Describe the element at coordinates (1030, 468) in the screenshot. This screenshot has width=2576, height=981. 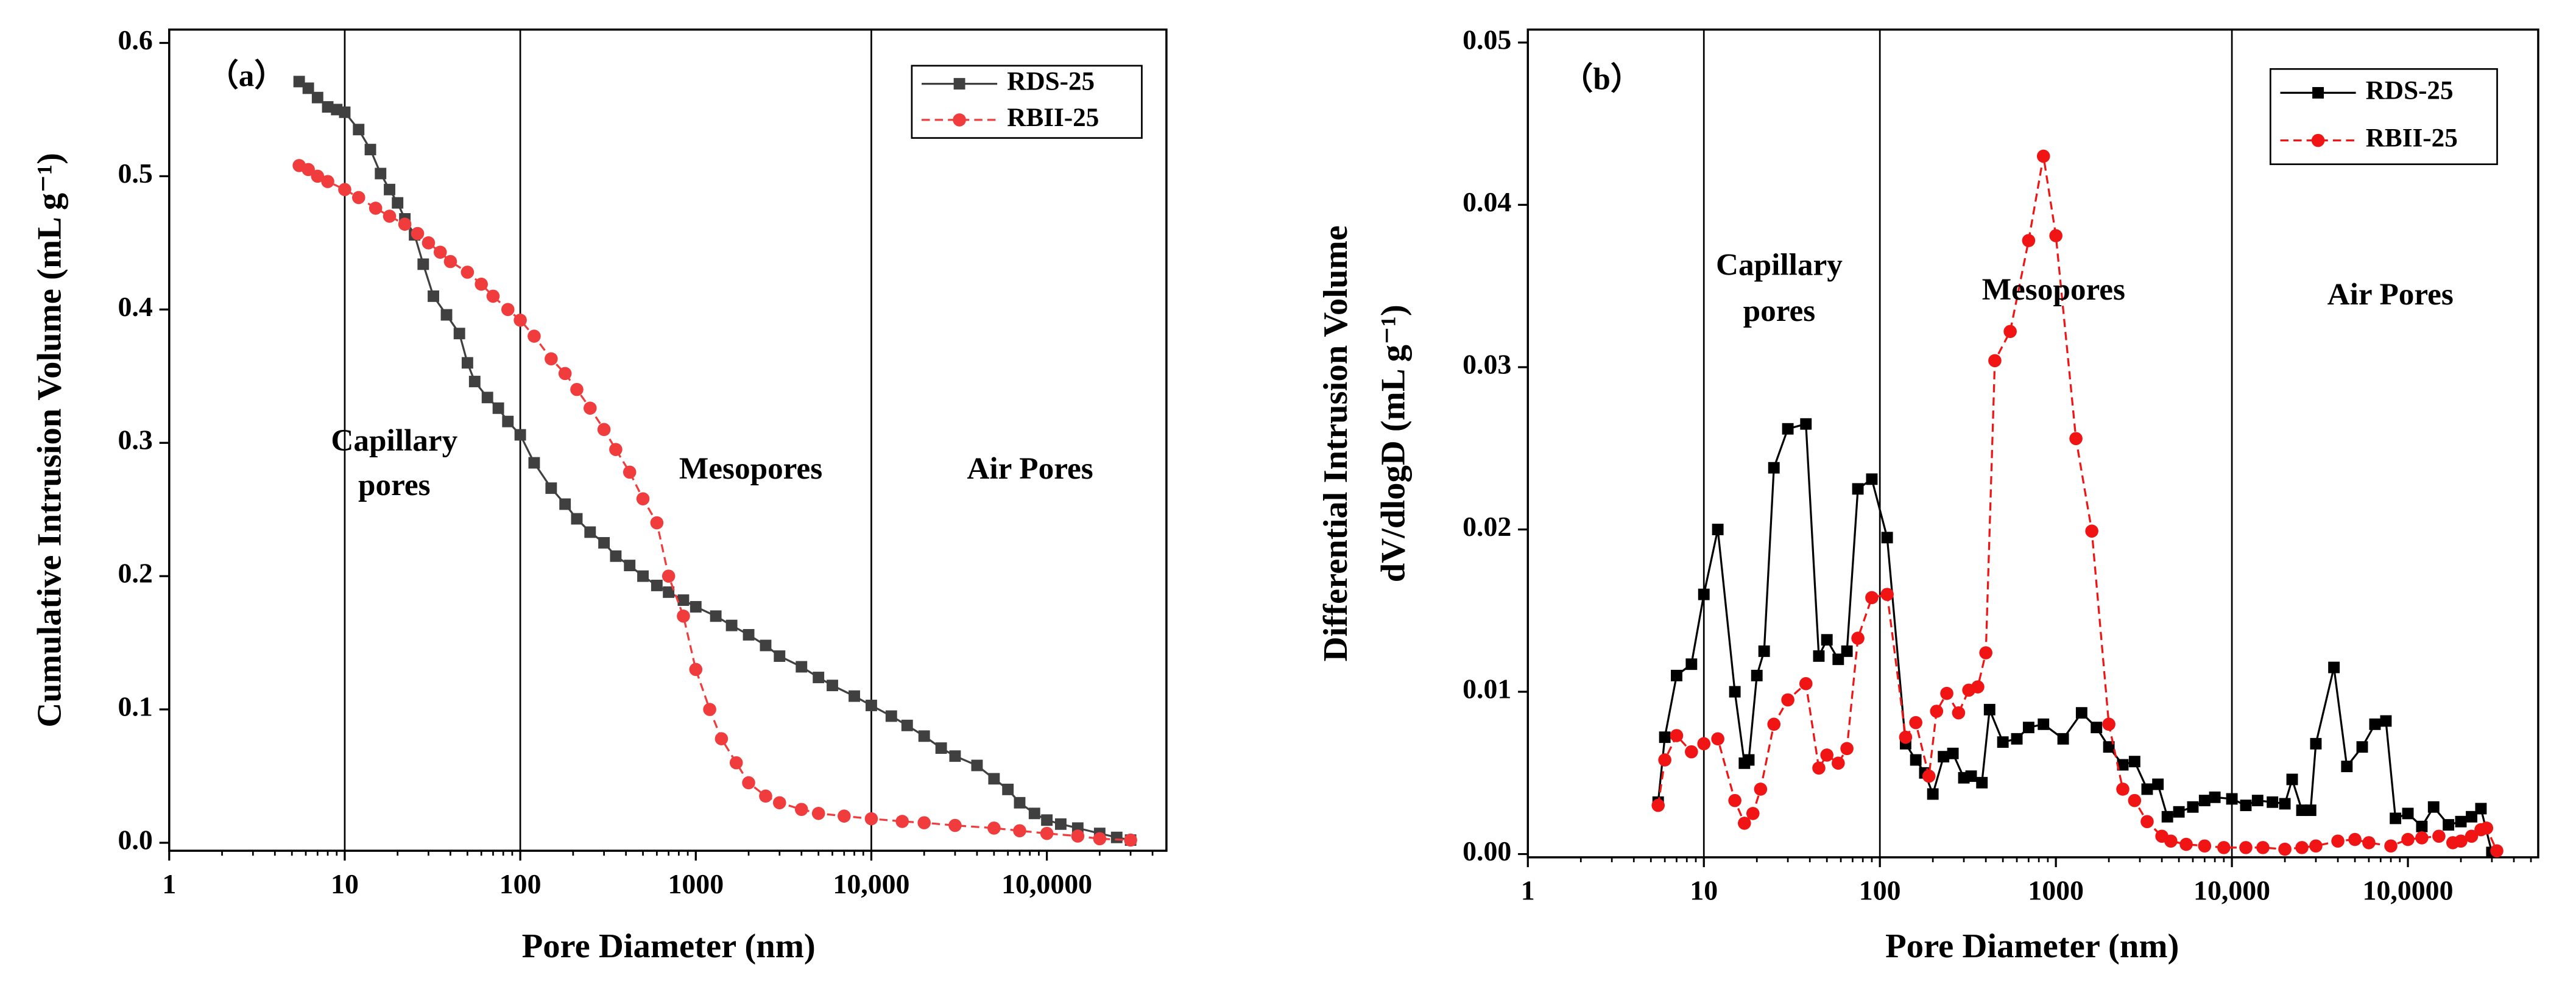
I see `annotation: Air Pores` at that location.